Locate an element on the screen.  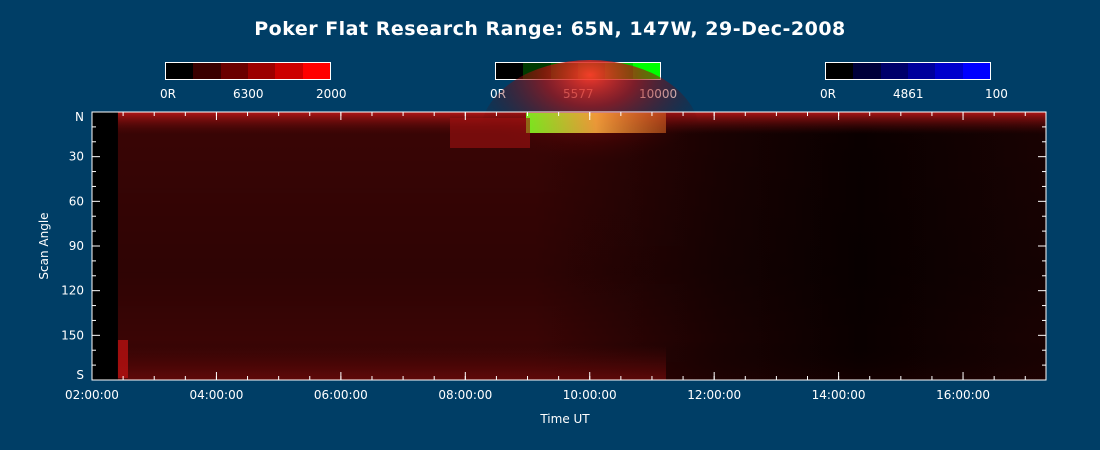
y-tick-label: S is located at coordinates (80, 375).